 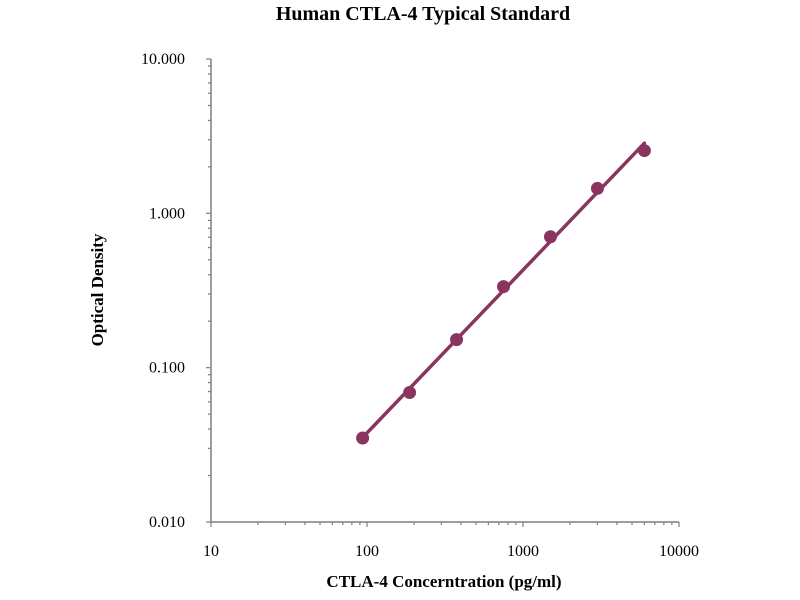 I want to click on chart-title: Human CTLA-4 Typical Standard, so click(x=423, y=14).